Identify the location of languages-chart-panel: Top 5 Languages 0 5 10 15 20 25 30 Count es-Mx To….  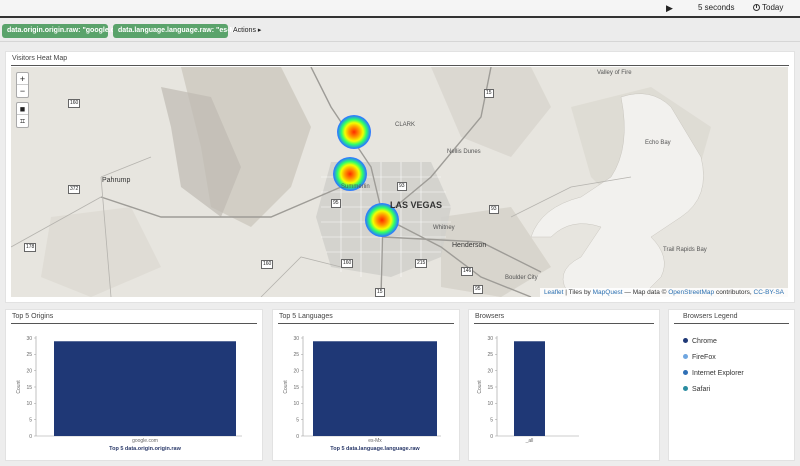
(366, 385).